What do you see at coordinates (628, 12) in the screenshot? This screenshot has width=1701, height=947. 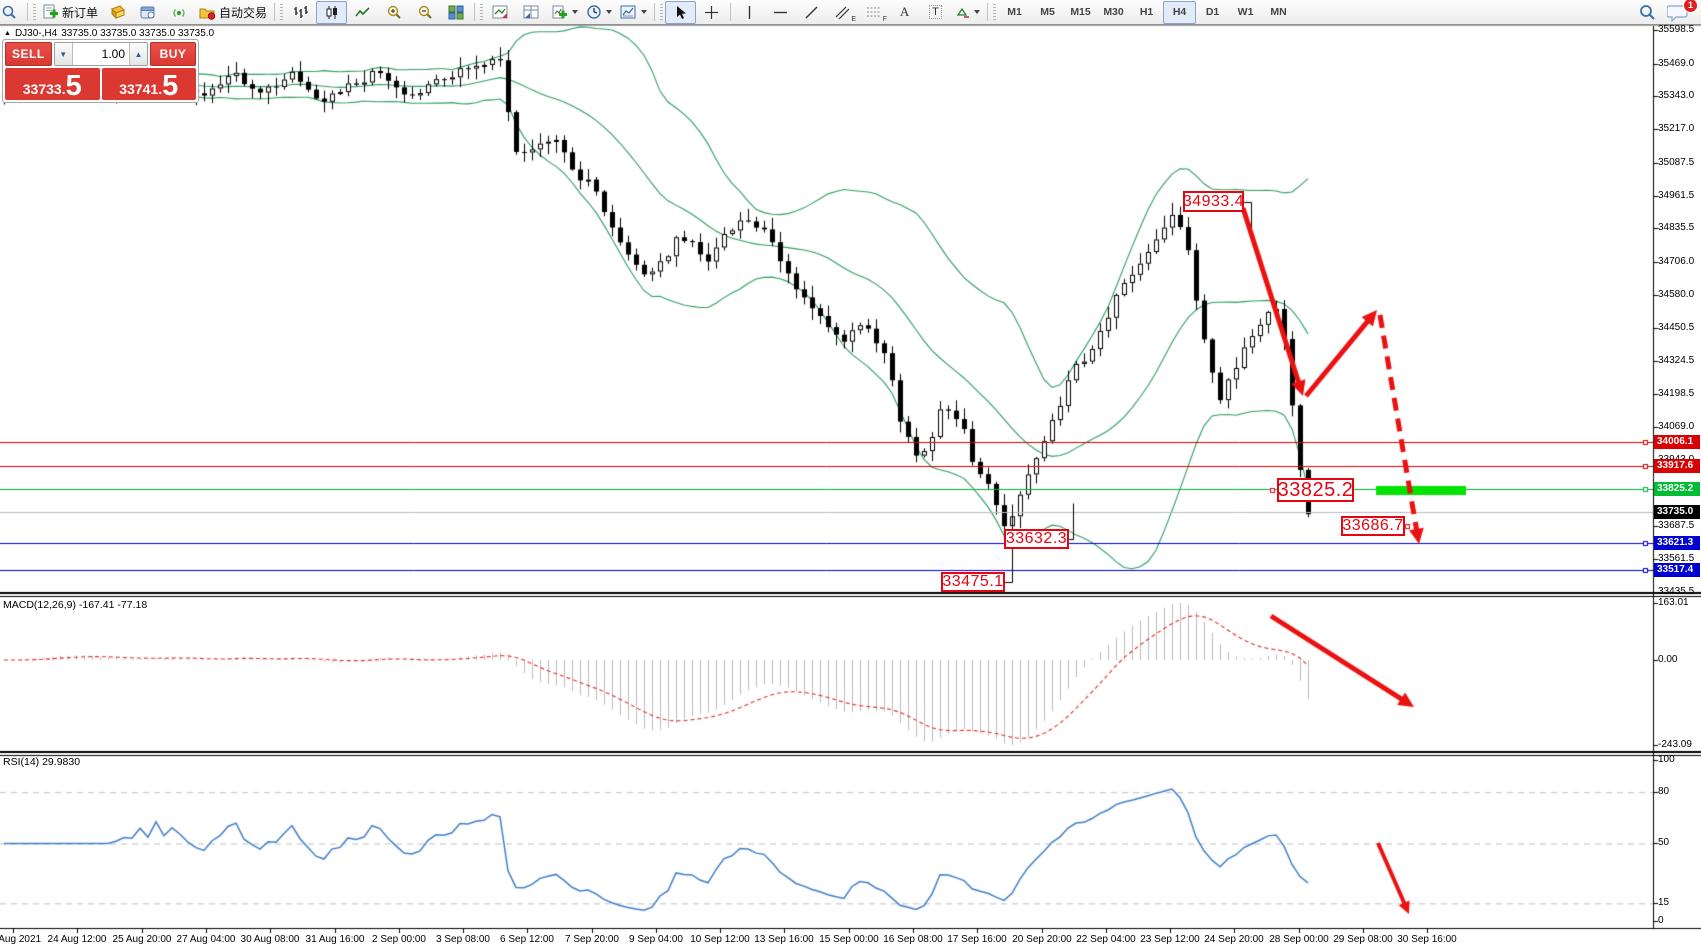 I see `template-icon` at bounding box center [628, 12].